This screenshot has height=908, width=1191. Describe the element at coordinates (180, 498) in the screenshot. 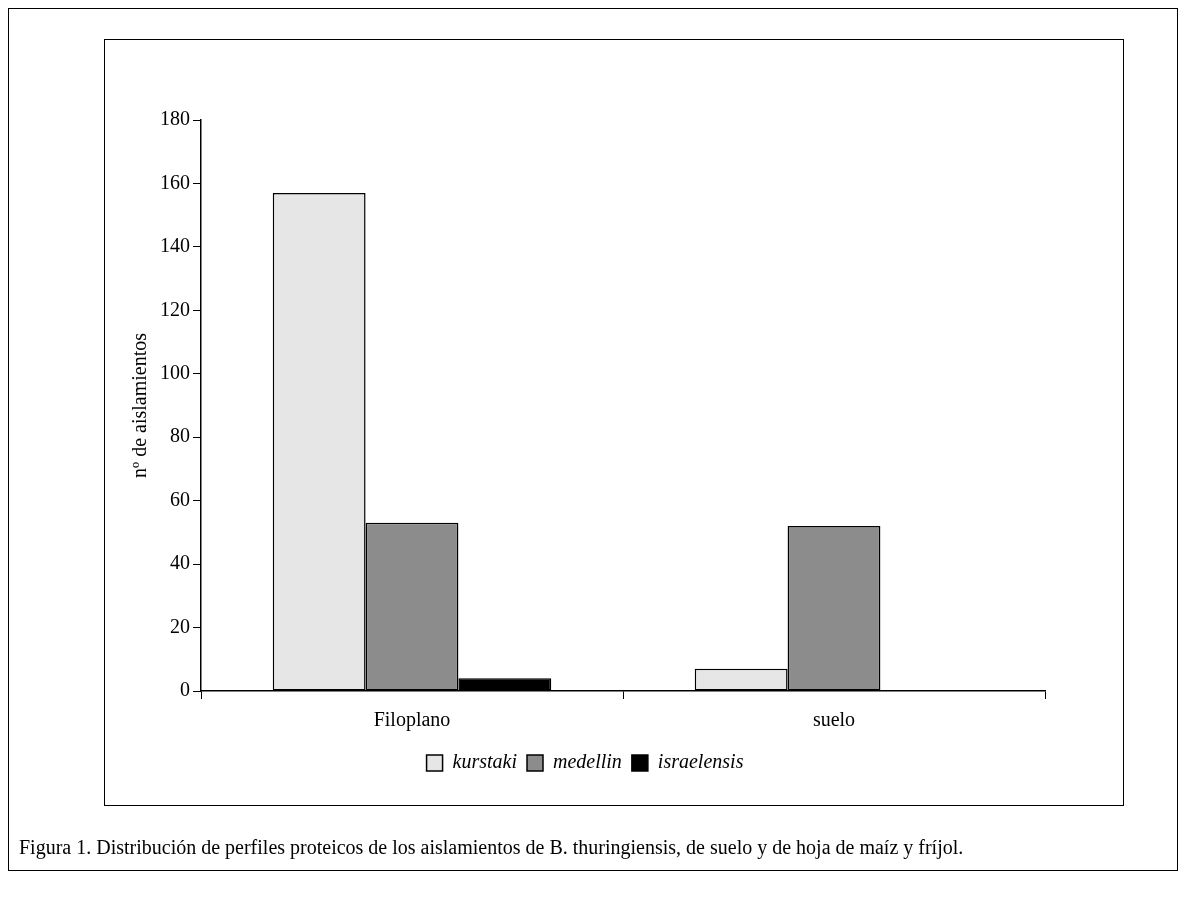

I see `y-tick-label: 60` at that location.